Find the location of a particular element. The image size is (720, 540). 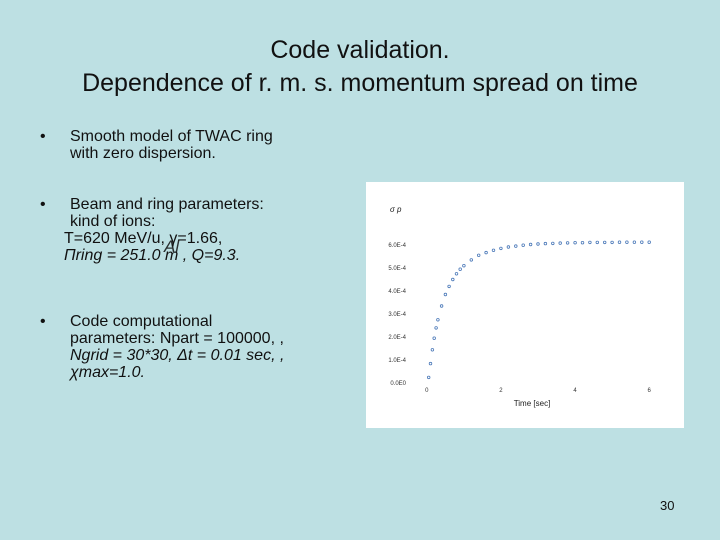

x-tick-label: 0 is located at coordinates (427, 391).